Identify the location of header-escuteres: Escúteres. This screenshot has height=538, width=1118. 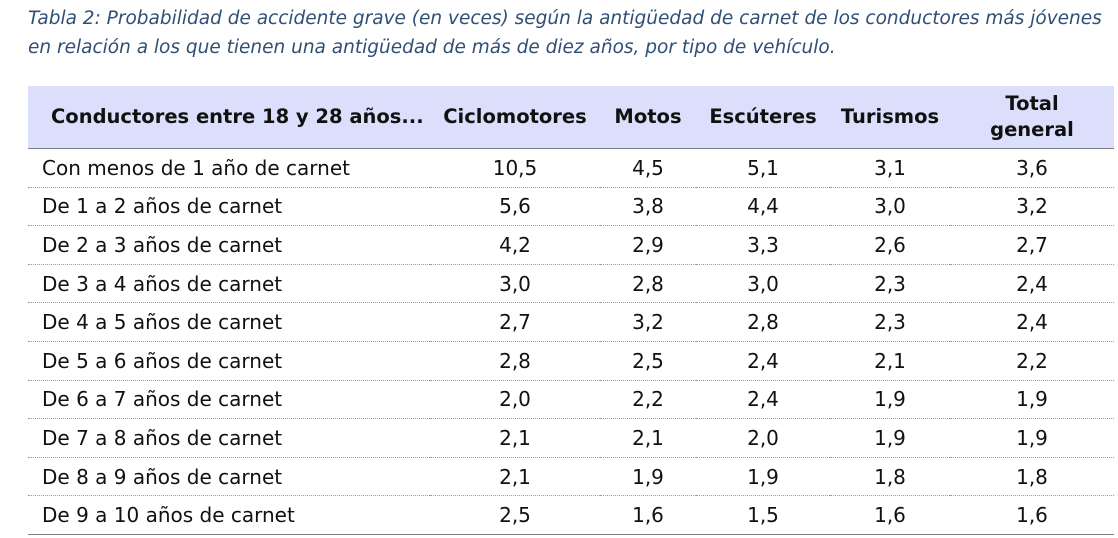
(763, 117).